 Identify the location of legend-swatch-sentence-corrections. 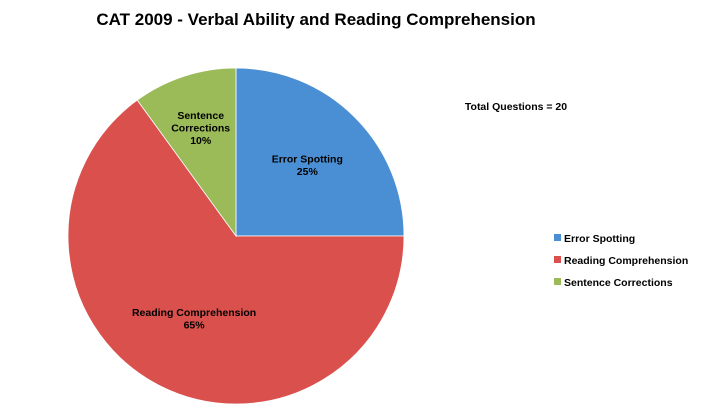
(557, 281).